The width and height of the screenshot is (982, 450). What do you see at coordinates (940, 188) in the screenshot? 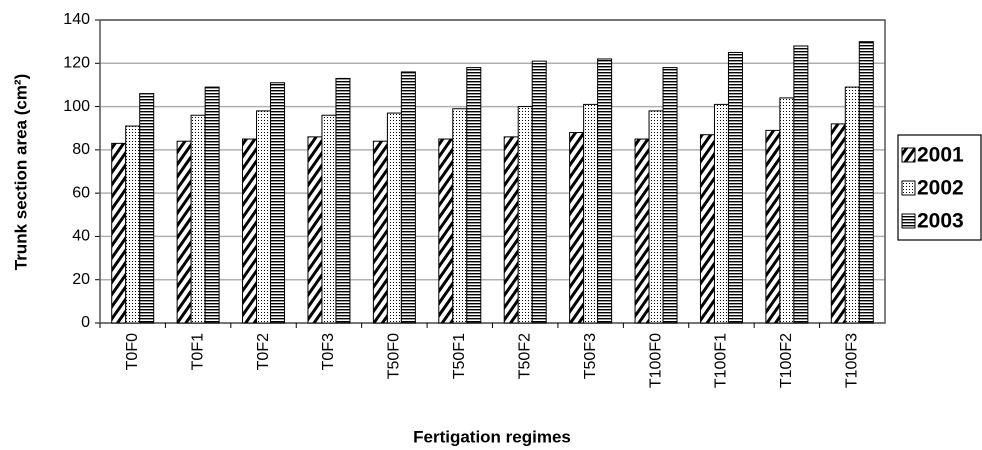
I see `legend-label: 2002` at bounding box center [940, 188].